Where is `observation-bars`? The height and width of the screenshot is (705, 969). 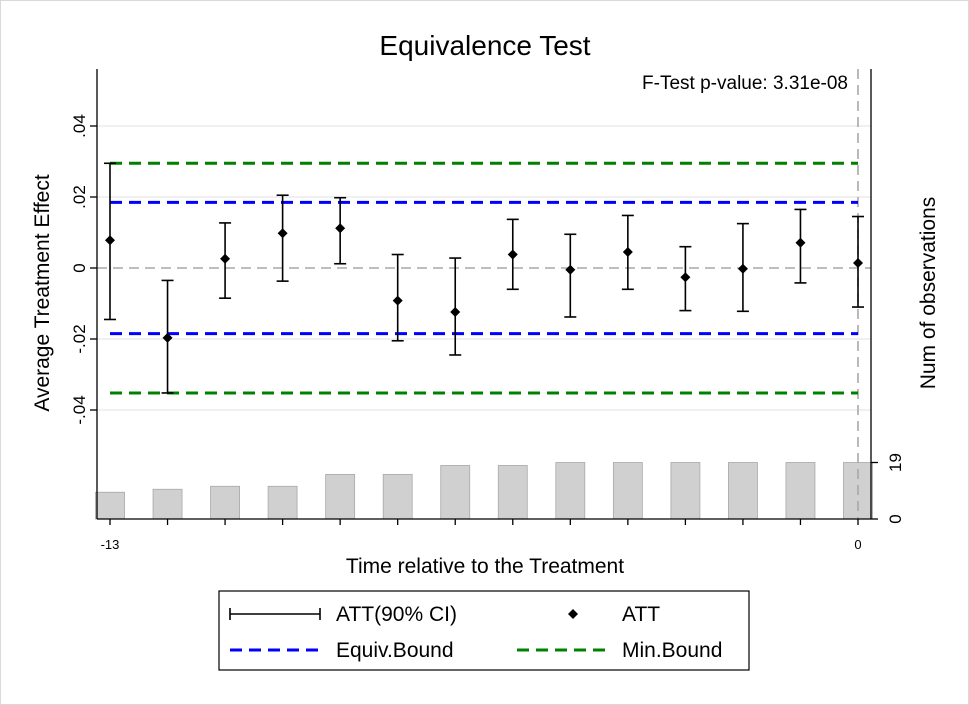
observation-bars is located at coordinates (484, 491).